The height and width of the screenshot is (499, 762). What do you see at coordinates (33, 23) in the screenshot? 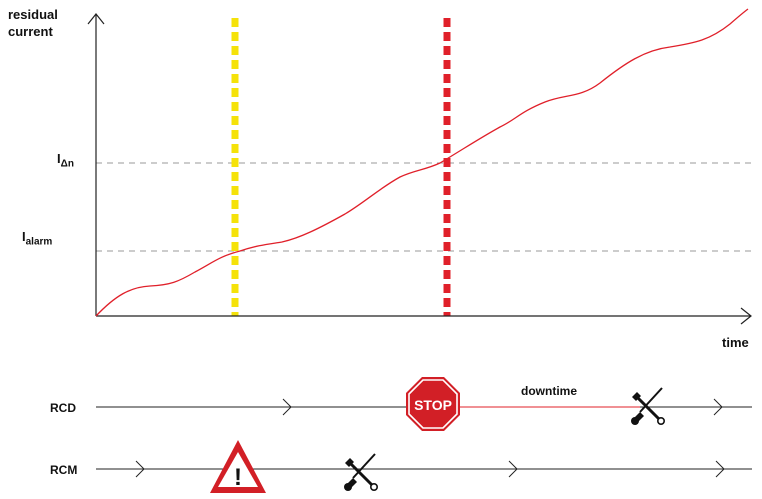
I see `y-axis-label: residual current` at bounding box center [33, 23].